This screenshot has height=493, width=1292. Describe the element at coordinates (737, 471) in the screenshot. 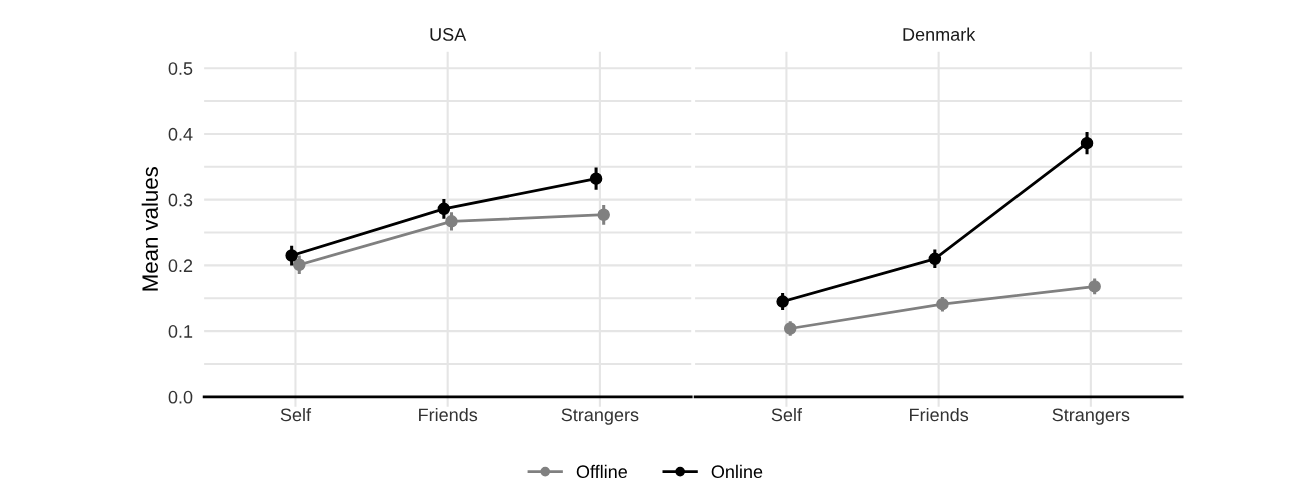

I see `legend-label: Online` at that location.